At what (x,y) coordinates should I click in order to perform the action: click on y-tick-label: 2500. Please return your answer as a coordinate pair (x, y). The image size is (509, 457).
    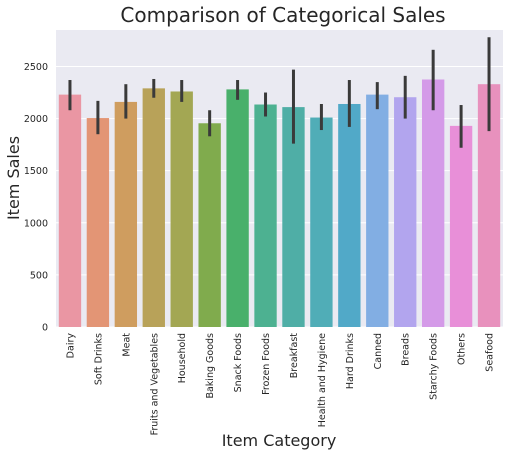
    Looking at the image, I should click on (36, 67).